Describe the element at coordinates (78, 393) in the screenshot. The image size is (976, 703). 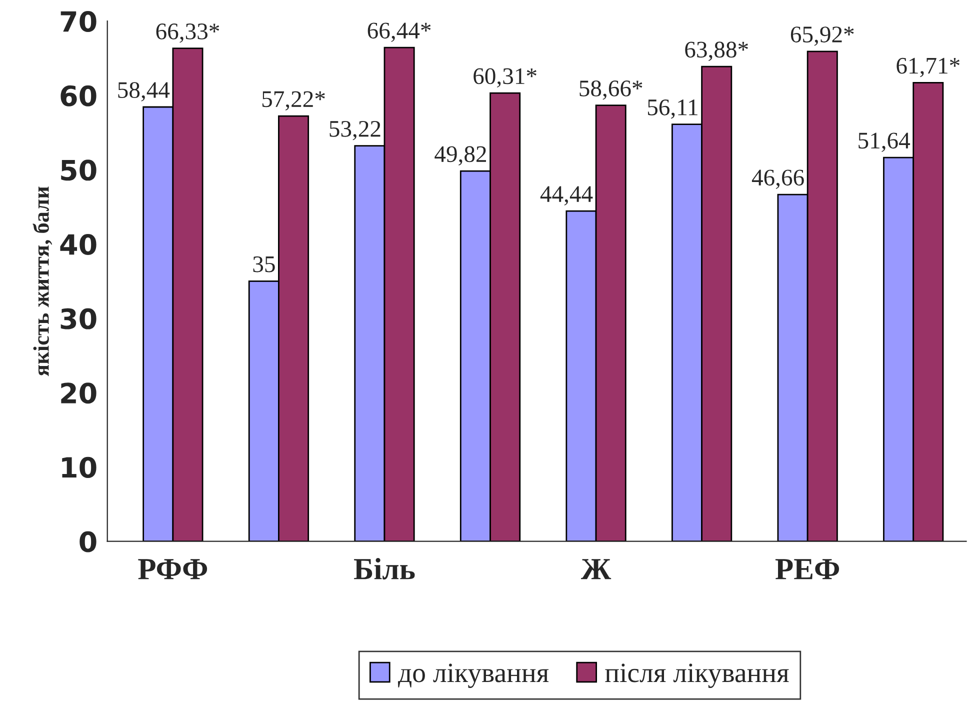
I see `y-tick-label: 20` at that location.